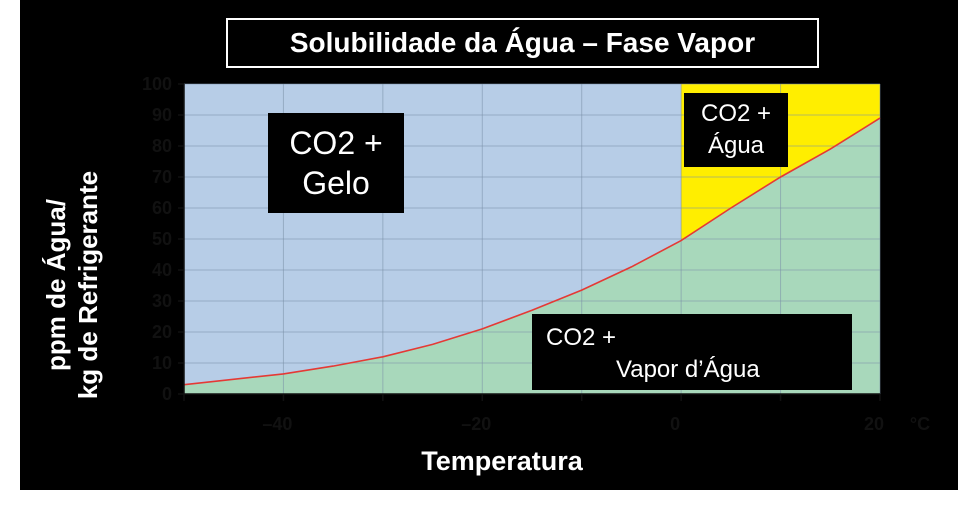 This screenshot has height=518, width=958. Describe the element at coordinates (736, 145) in the screenshot. I see `region-label-agua-line-2: Água` at that location.